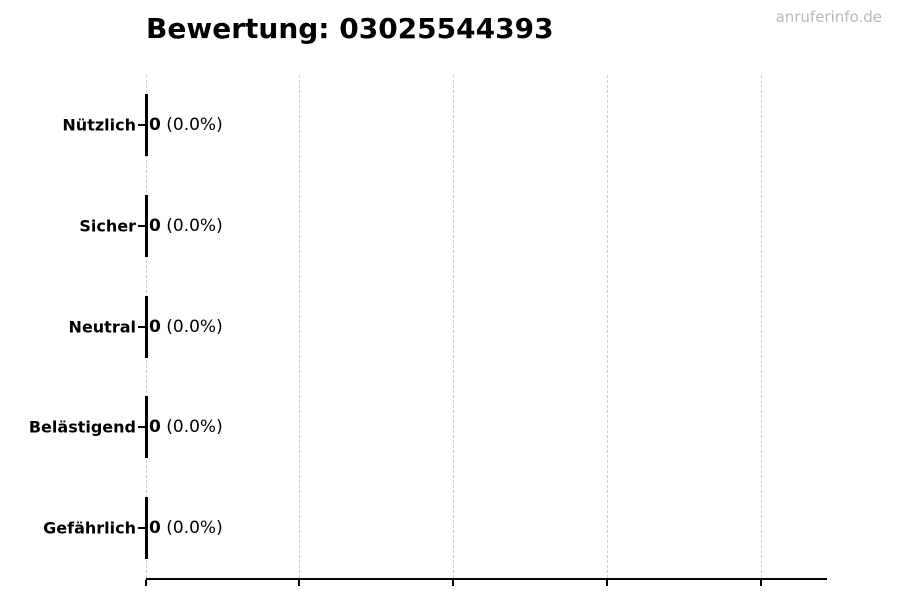 The image size is (900, 600). I want to click on x-axis-line, so click(486, 579).